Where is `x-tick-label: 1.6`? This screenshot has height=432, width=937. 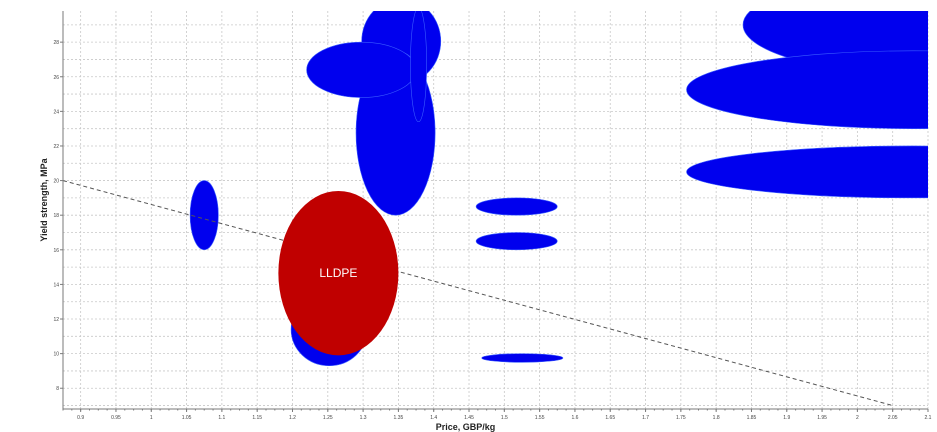
x-tick-label: 1.6 is located at coordinates (574, 418).